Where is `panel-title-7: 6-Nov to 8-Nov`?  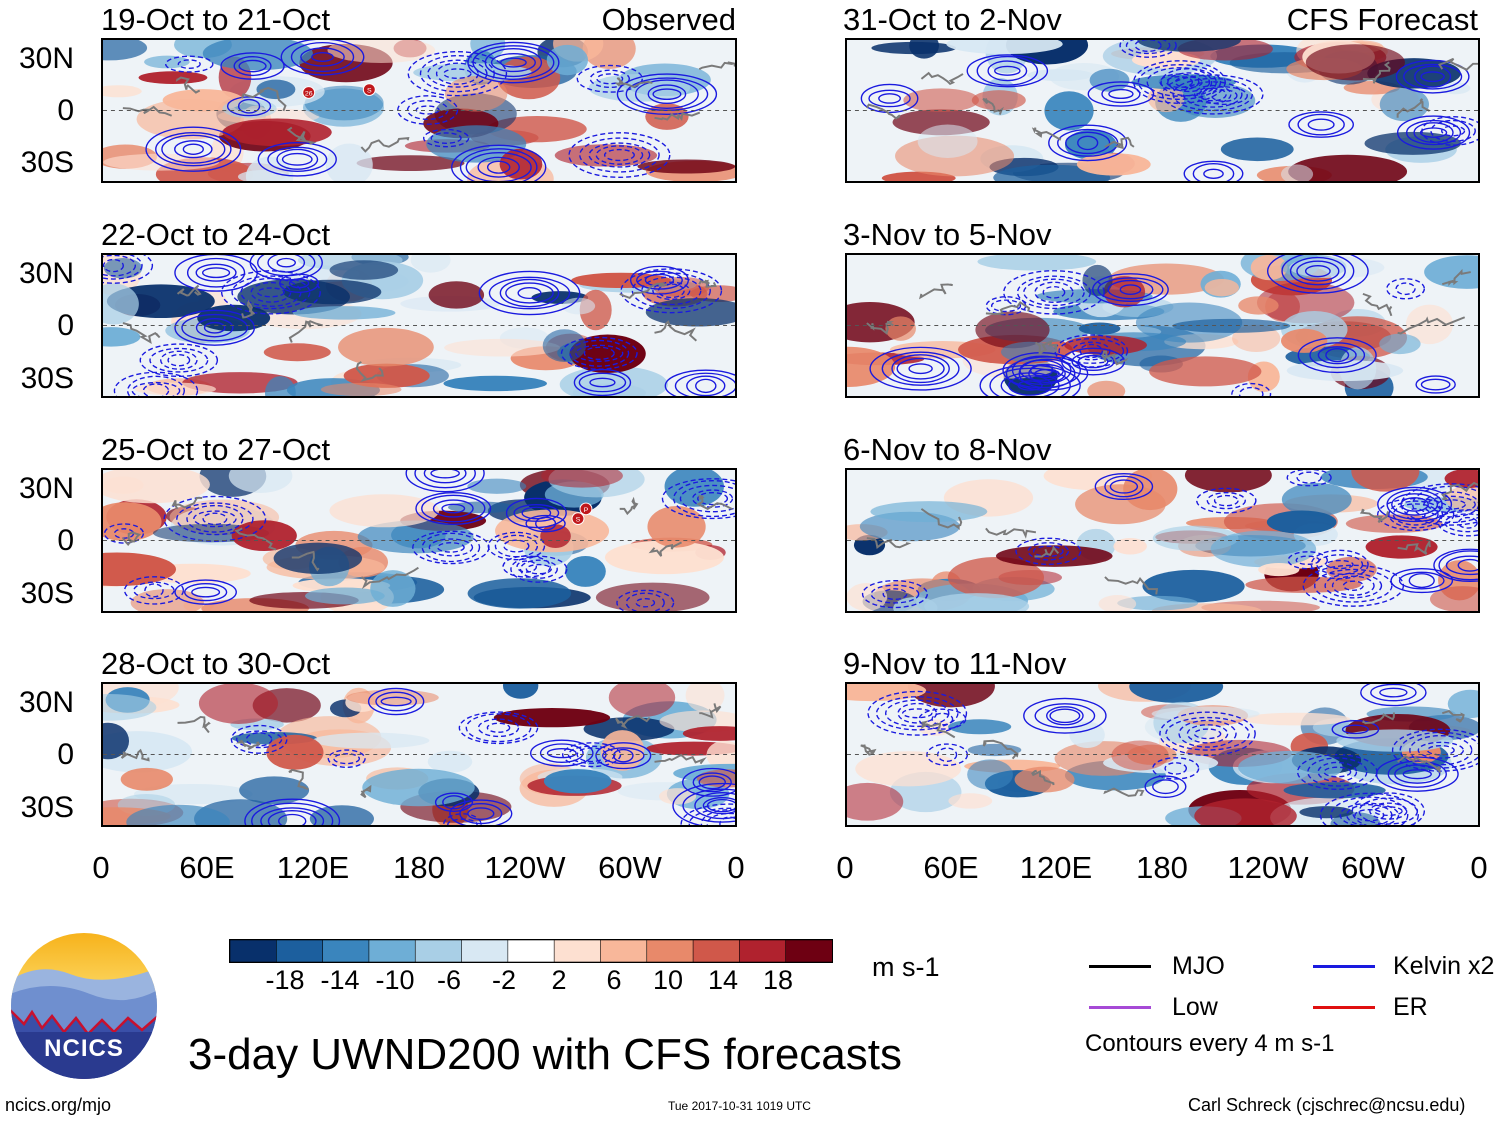 panel-title-7: 6-Nov to 8-Nov is located at coordinates (947, 449).